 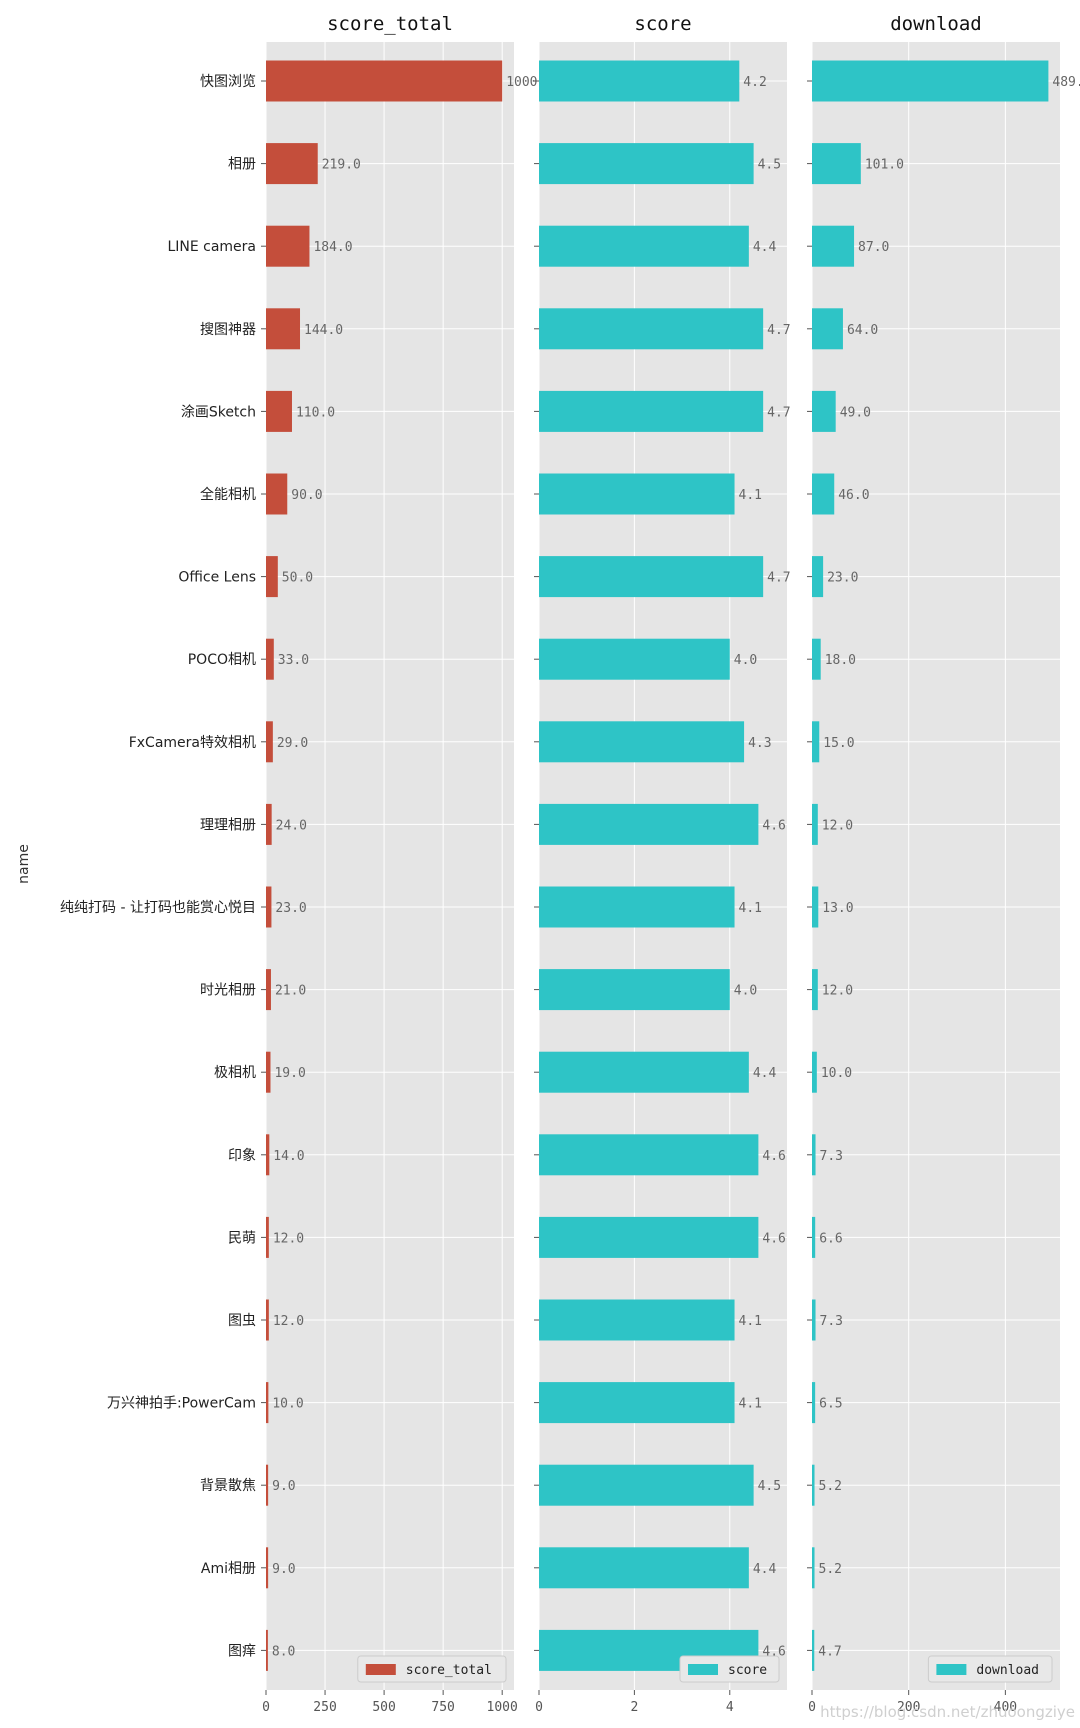 What do you see at coordinates (228, 330) in the screenshot?
I see `category-label: 搜图神器` at bounding box center [228, 330].